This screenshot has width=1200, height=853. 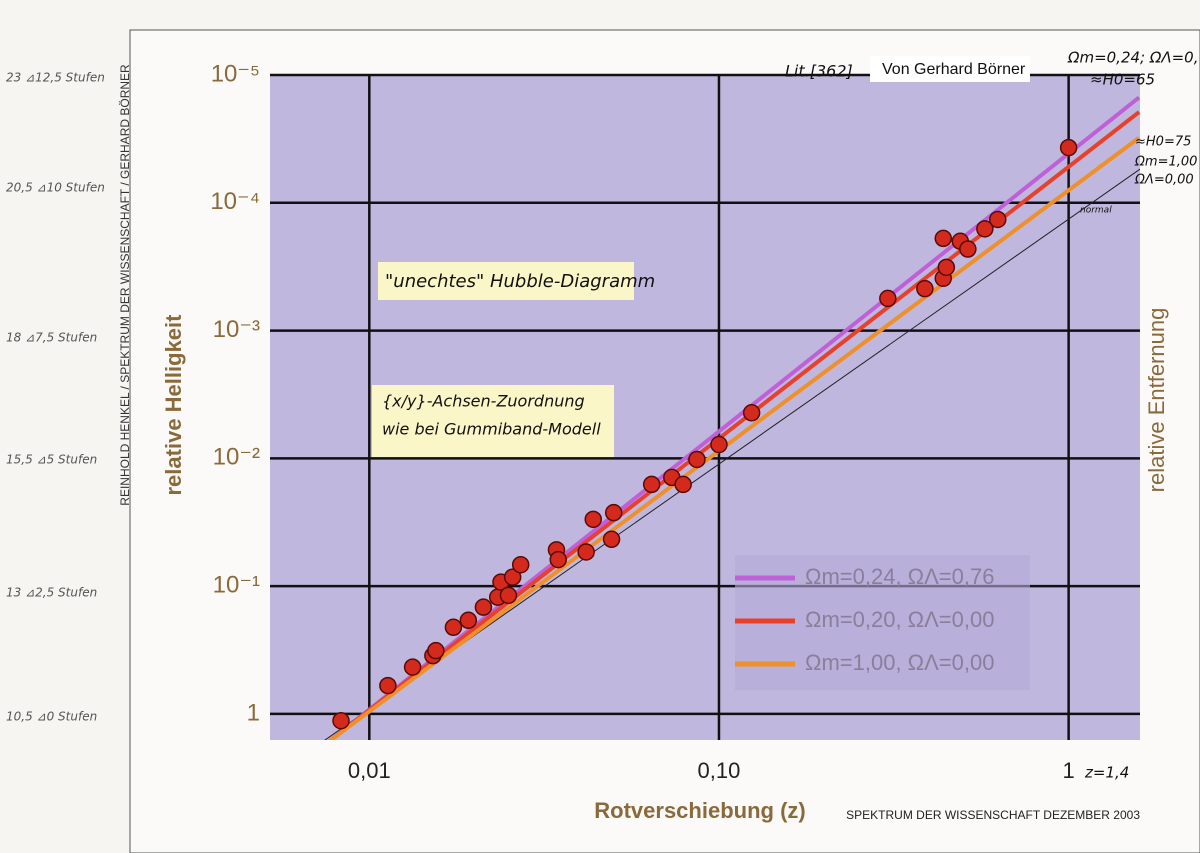 What do you see at coordinates (173, 405) in the screenshot?
I see `y-axis-label: relative Helligkeit` at bounding box center [173, 405].